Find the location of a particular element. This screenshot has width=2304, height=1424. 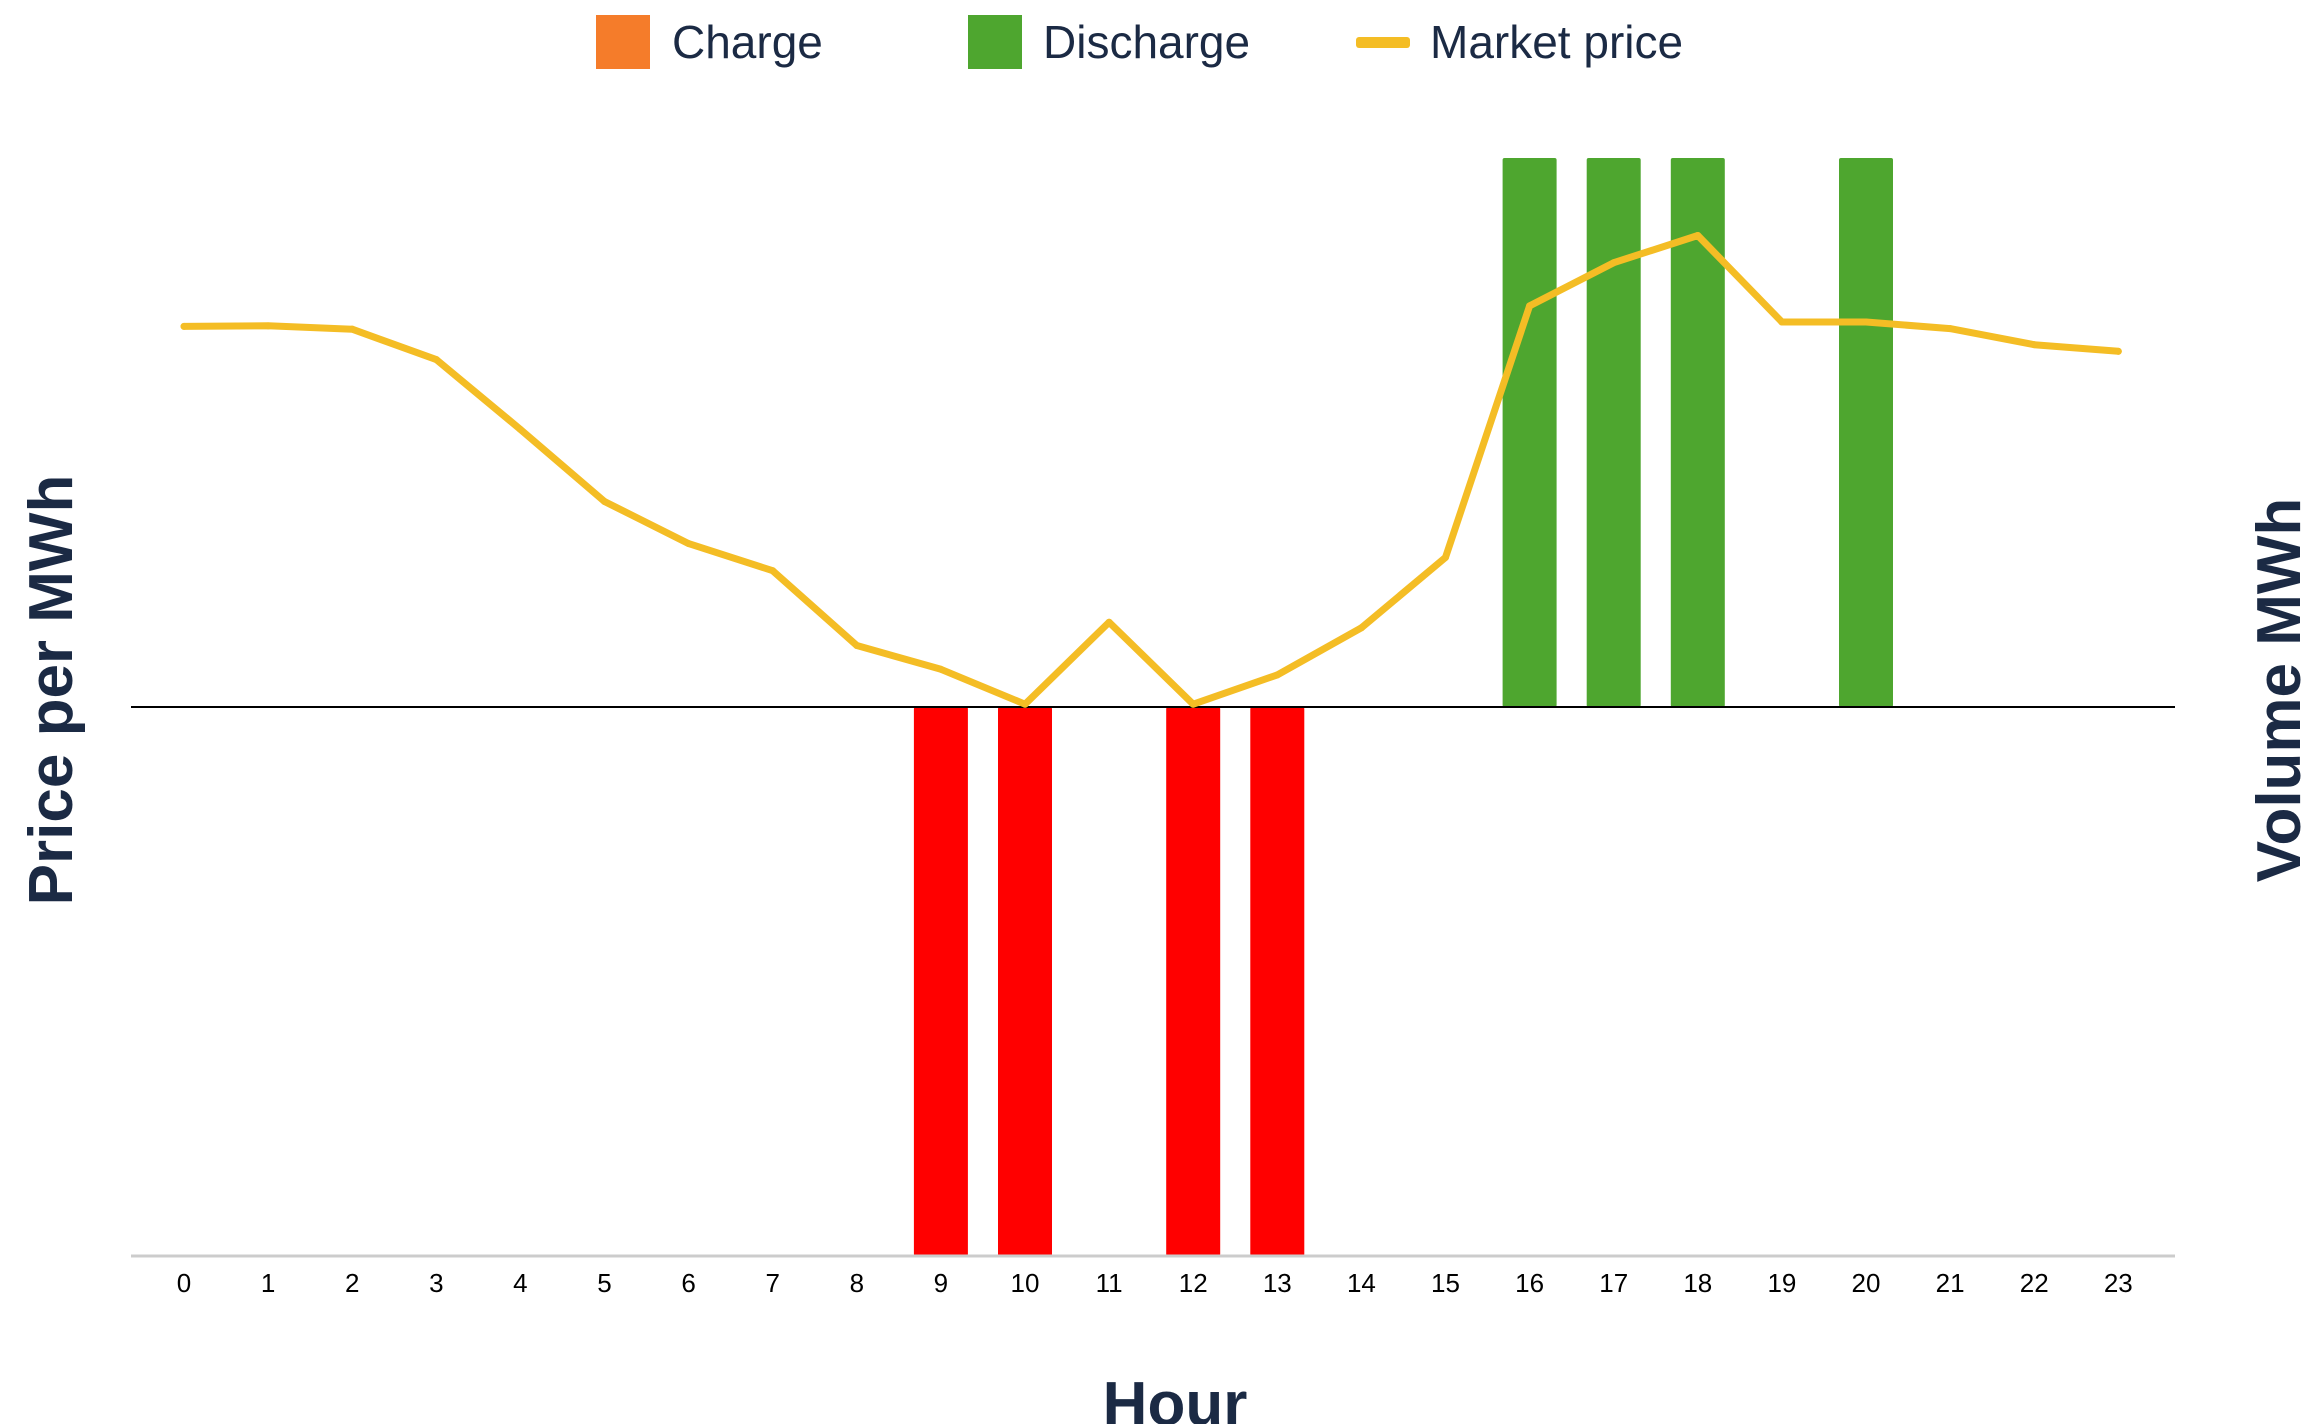

x-tick-label-21: 21 is located at coordinates (1950, 1283).